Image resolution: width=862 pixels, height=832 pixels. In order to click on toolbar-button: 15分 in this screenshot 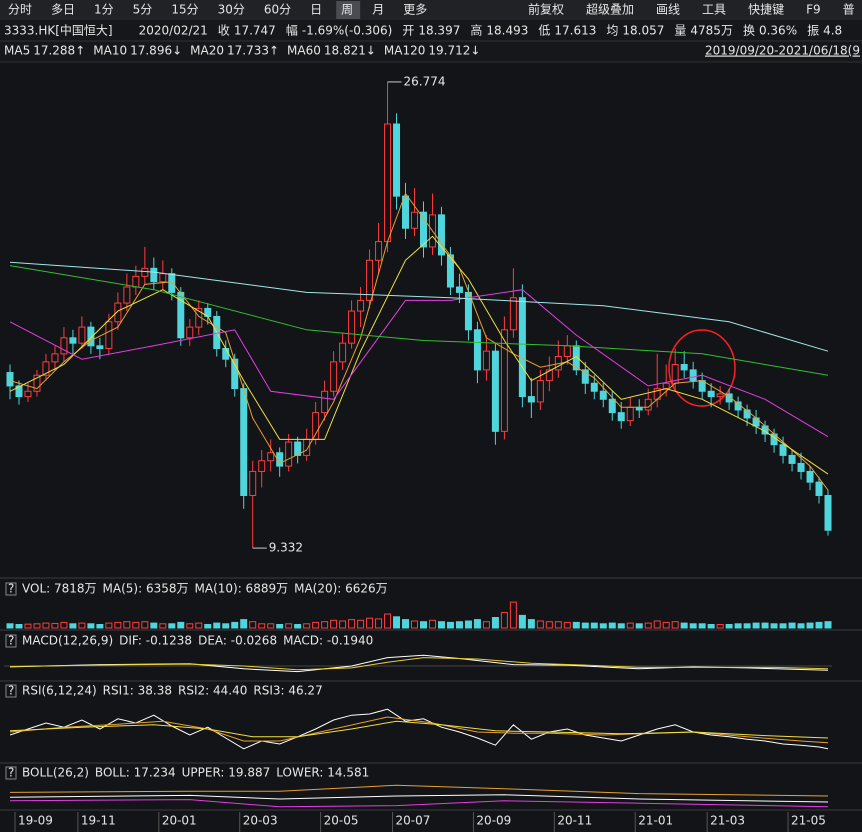, I will do `click(184, 10)`.